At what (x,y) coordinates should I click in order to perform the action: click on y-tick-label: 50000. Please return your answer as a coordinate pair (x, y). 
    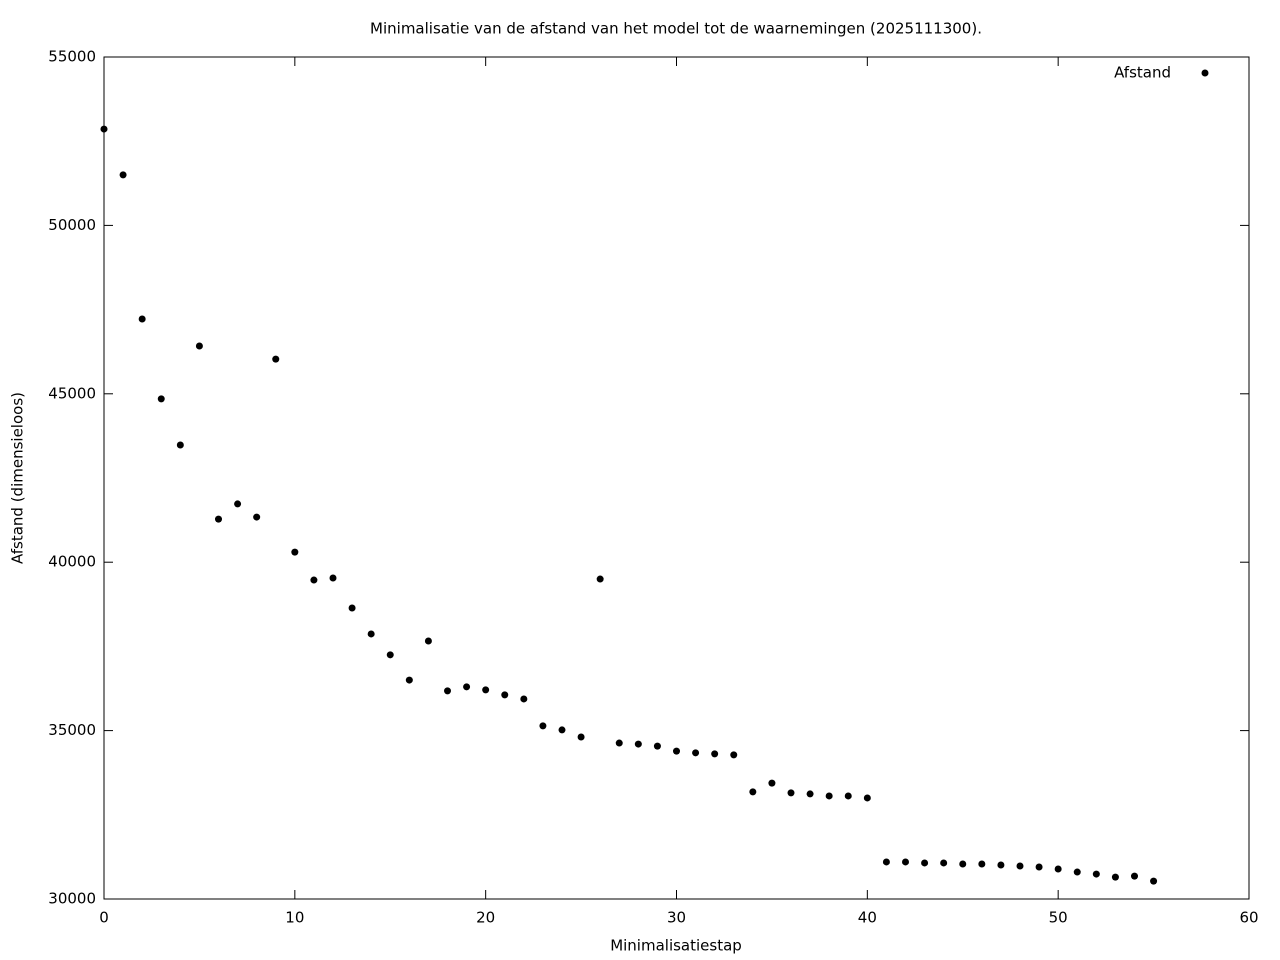
    Looking at the image, I should click on (72, 225).